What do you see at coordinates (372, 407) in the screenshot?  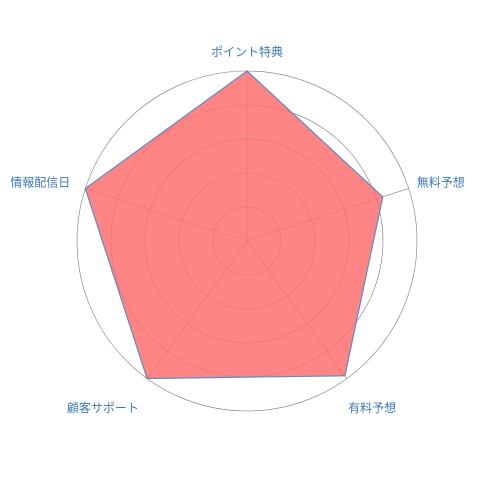 I see `axis-label-paid-prediction: 有料予想` at bounding box center [372, 407].